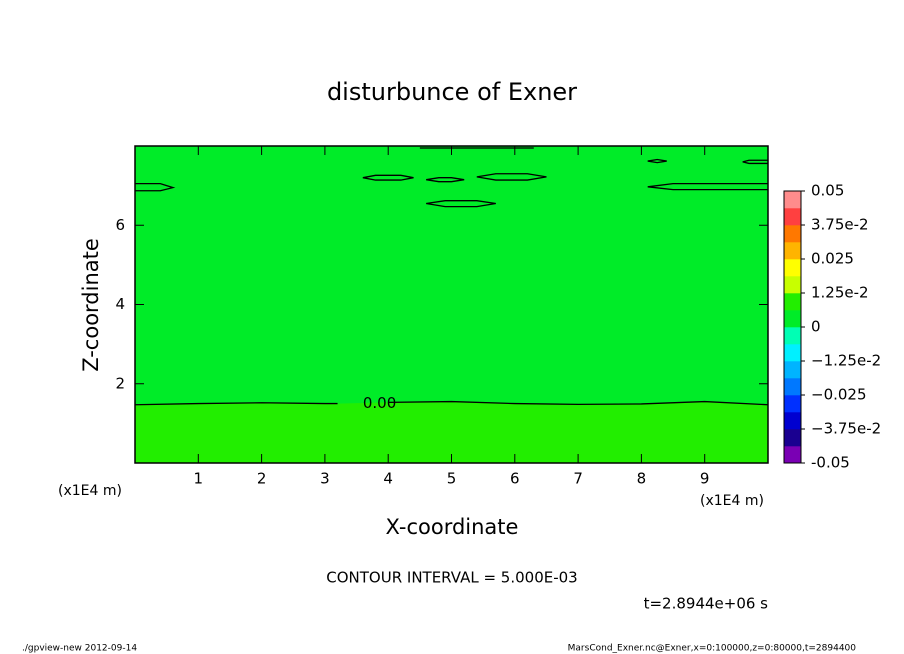 Image resolution: width=904 pixels, height=654 pixels. I want to click on colorbar-tick-label: 0.025, so click(832, 259).